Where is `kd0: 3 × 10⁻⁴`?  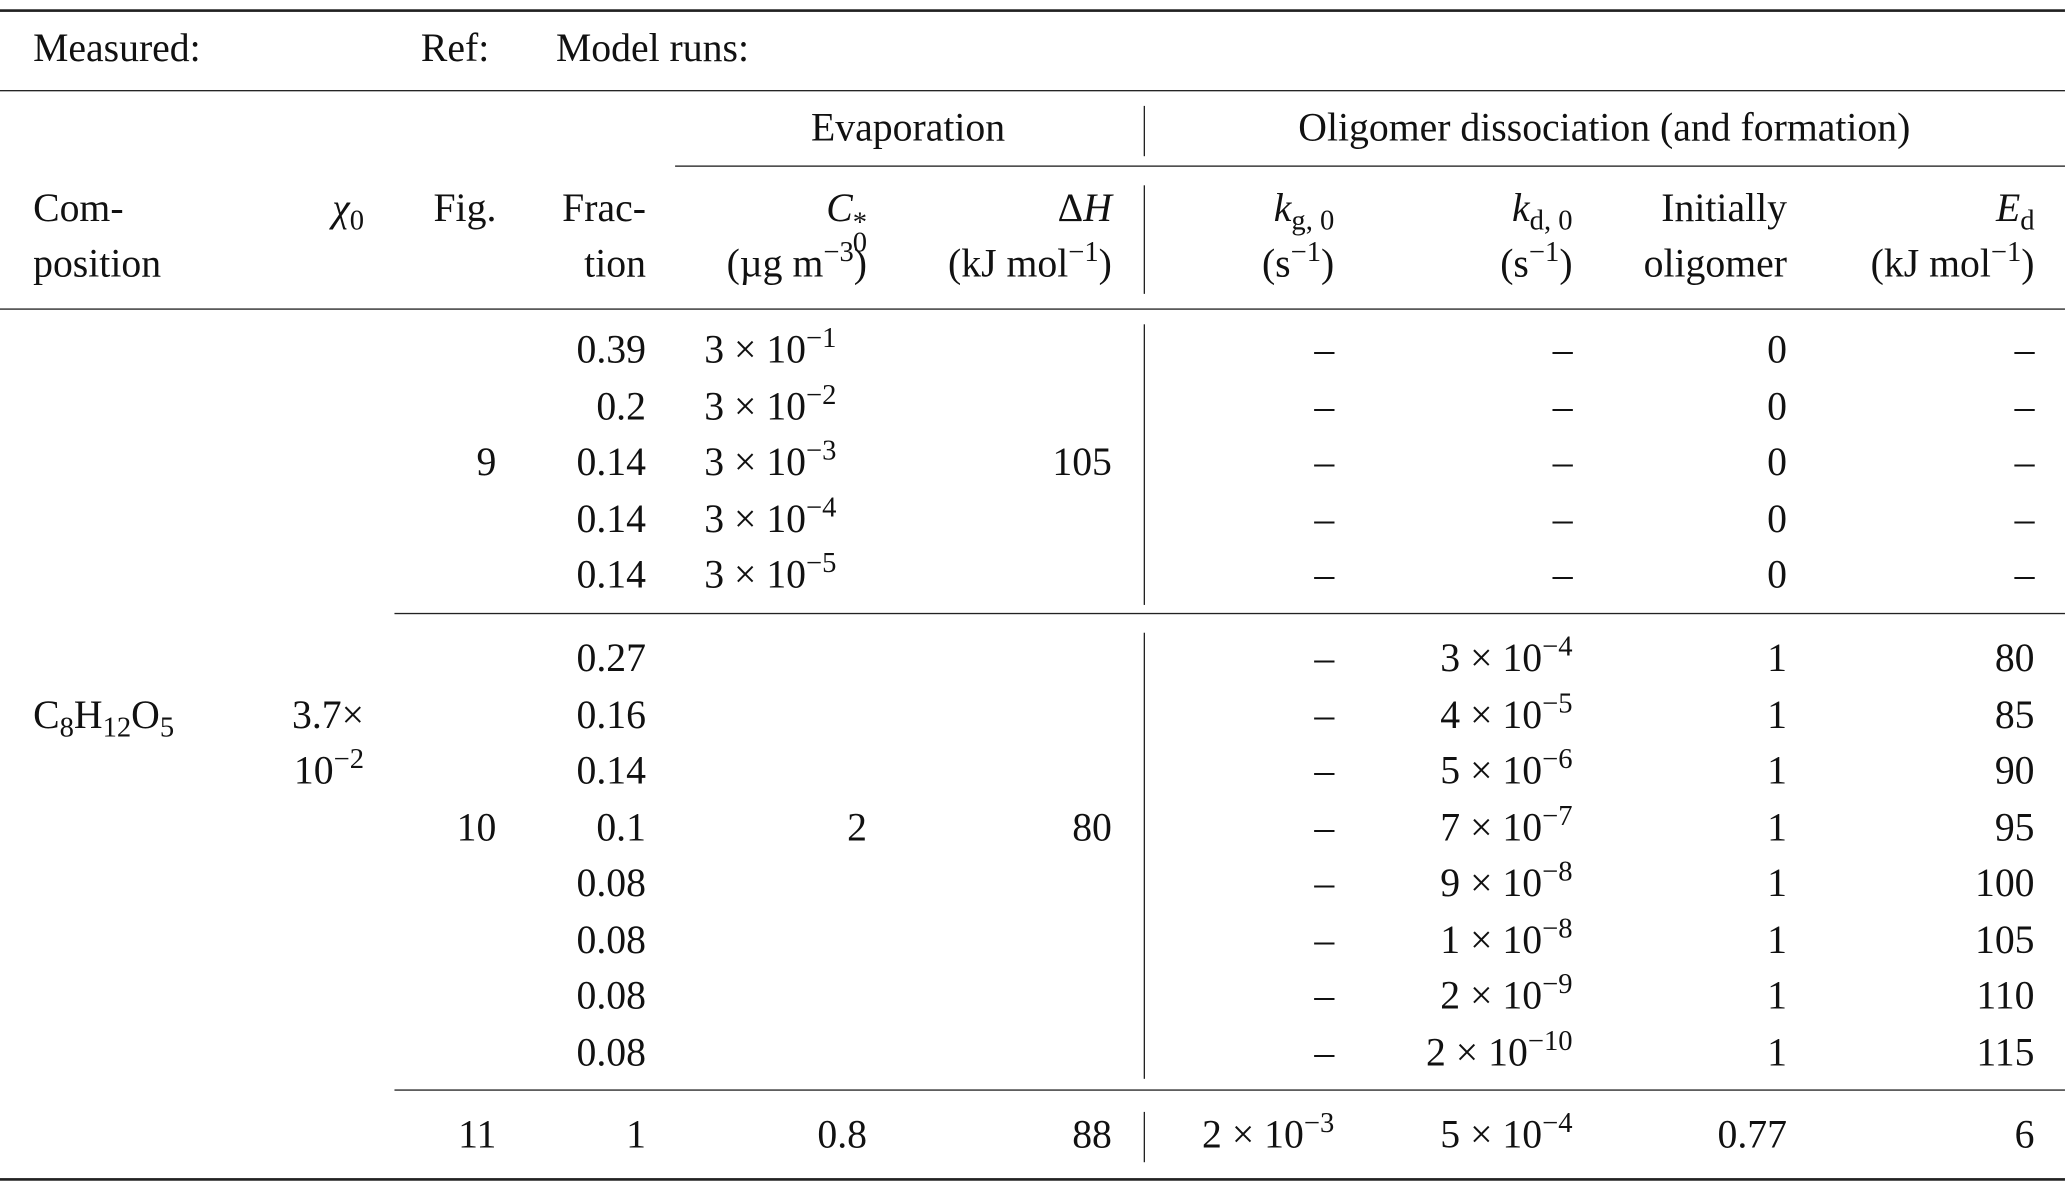 kd0: 3 × 10⁻⁴ is located at coordinates (1506, 659).